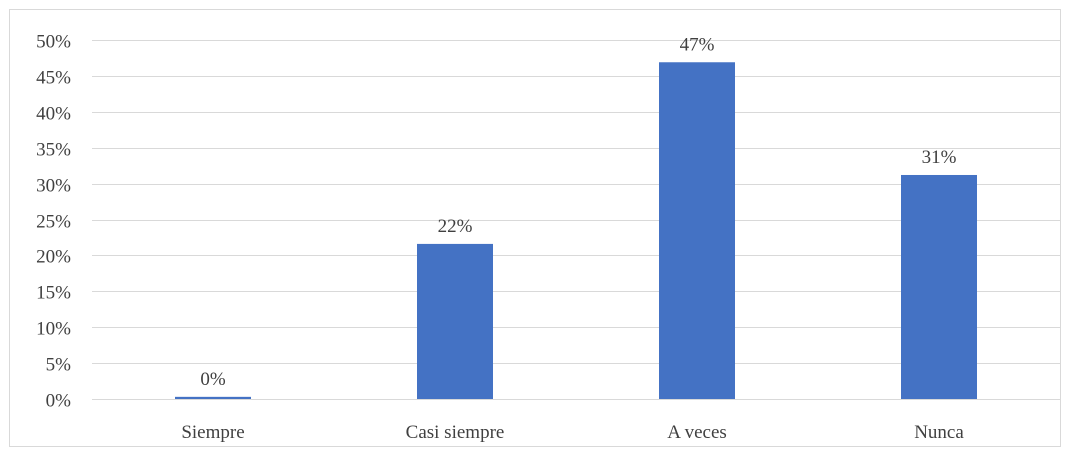 This screenshot has width=1074, height=451. Describe the element at coordinates (53, 293) in the screenshot. I see `y-tick-label: 15%` at that location.